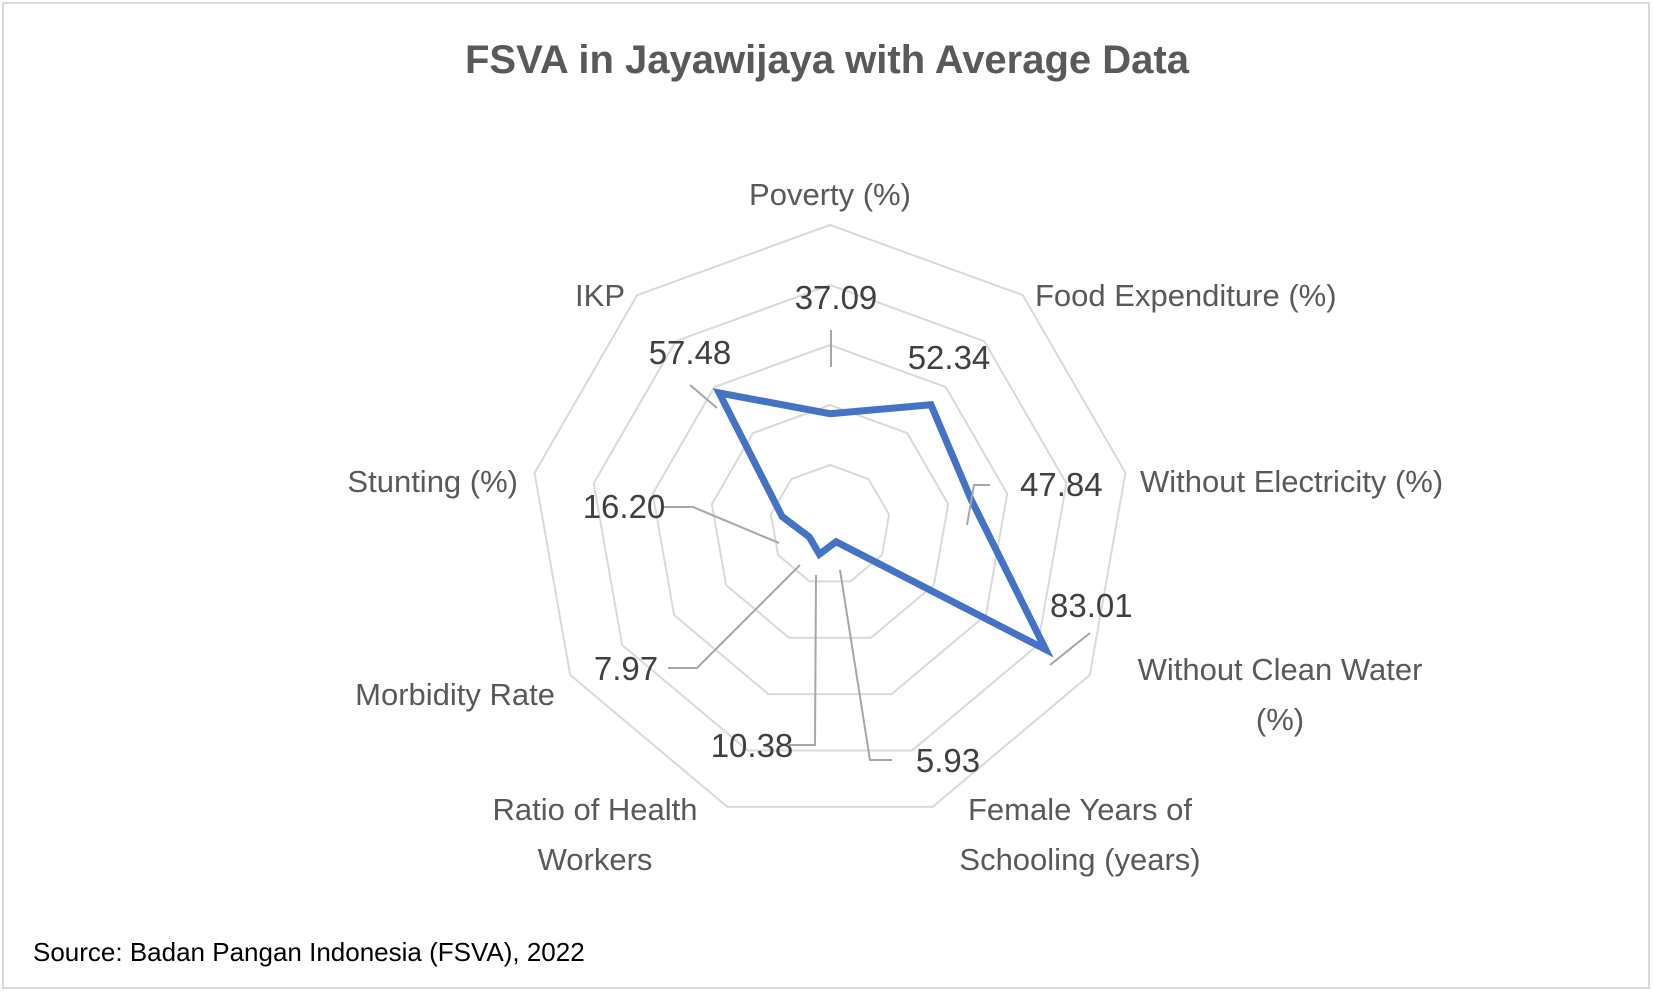 The height and width of the screenshot is (993, 1654). I want to click on data-label-6: 7.97, so click(626, 668).